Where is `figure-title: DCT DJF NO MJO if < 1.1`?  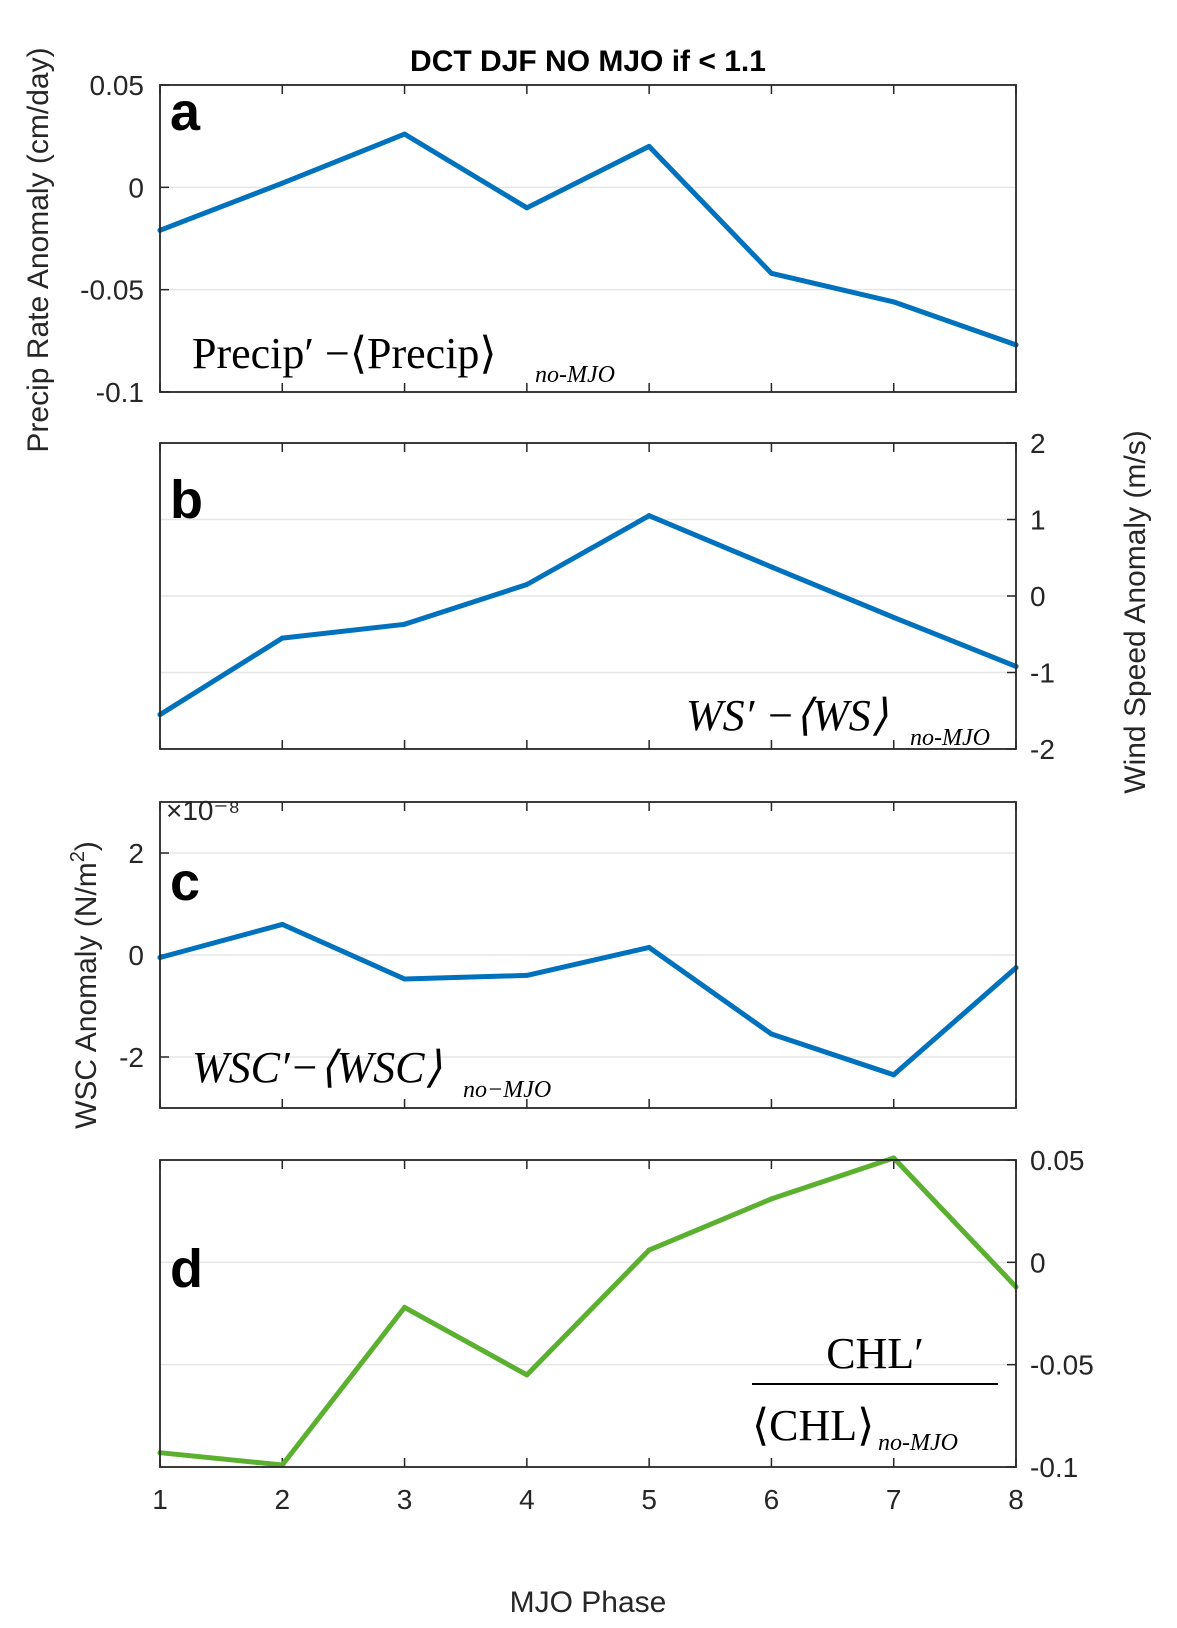
figure-title: DCT DJF NO MJO if < 1.1 is located at coordinates (588, 61).